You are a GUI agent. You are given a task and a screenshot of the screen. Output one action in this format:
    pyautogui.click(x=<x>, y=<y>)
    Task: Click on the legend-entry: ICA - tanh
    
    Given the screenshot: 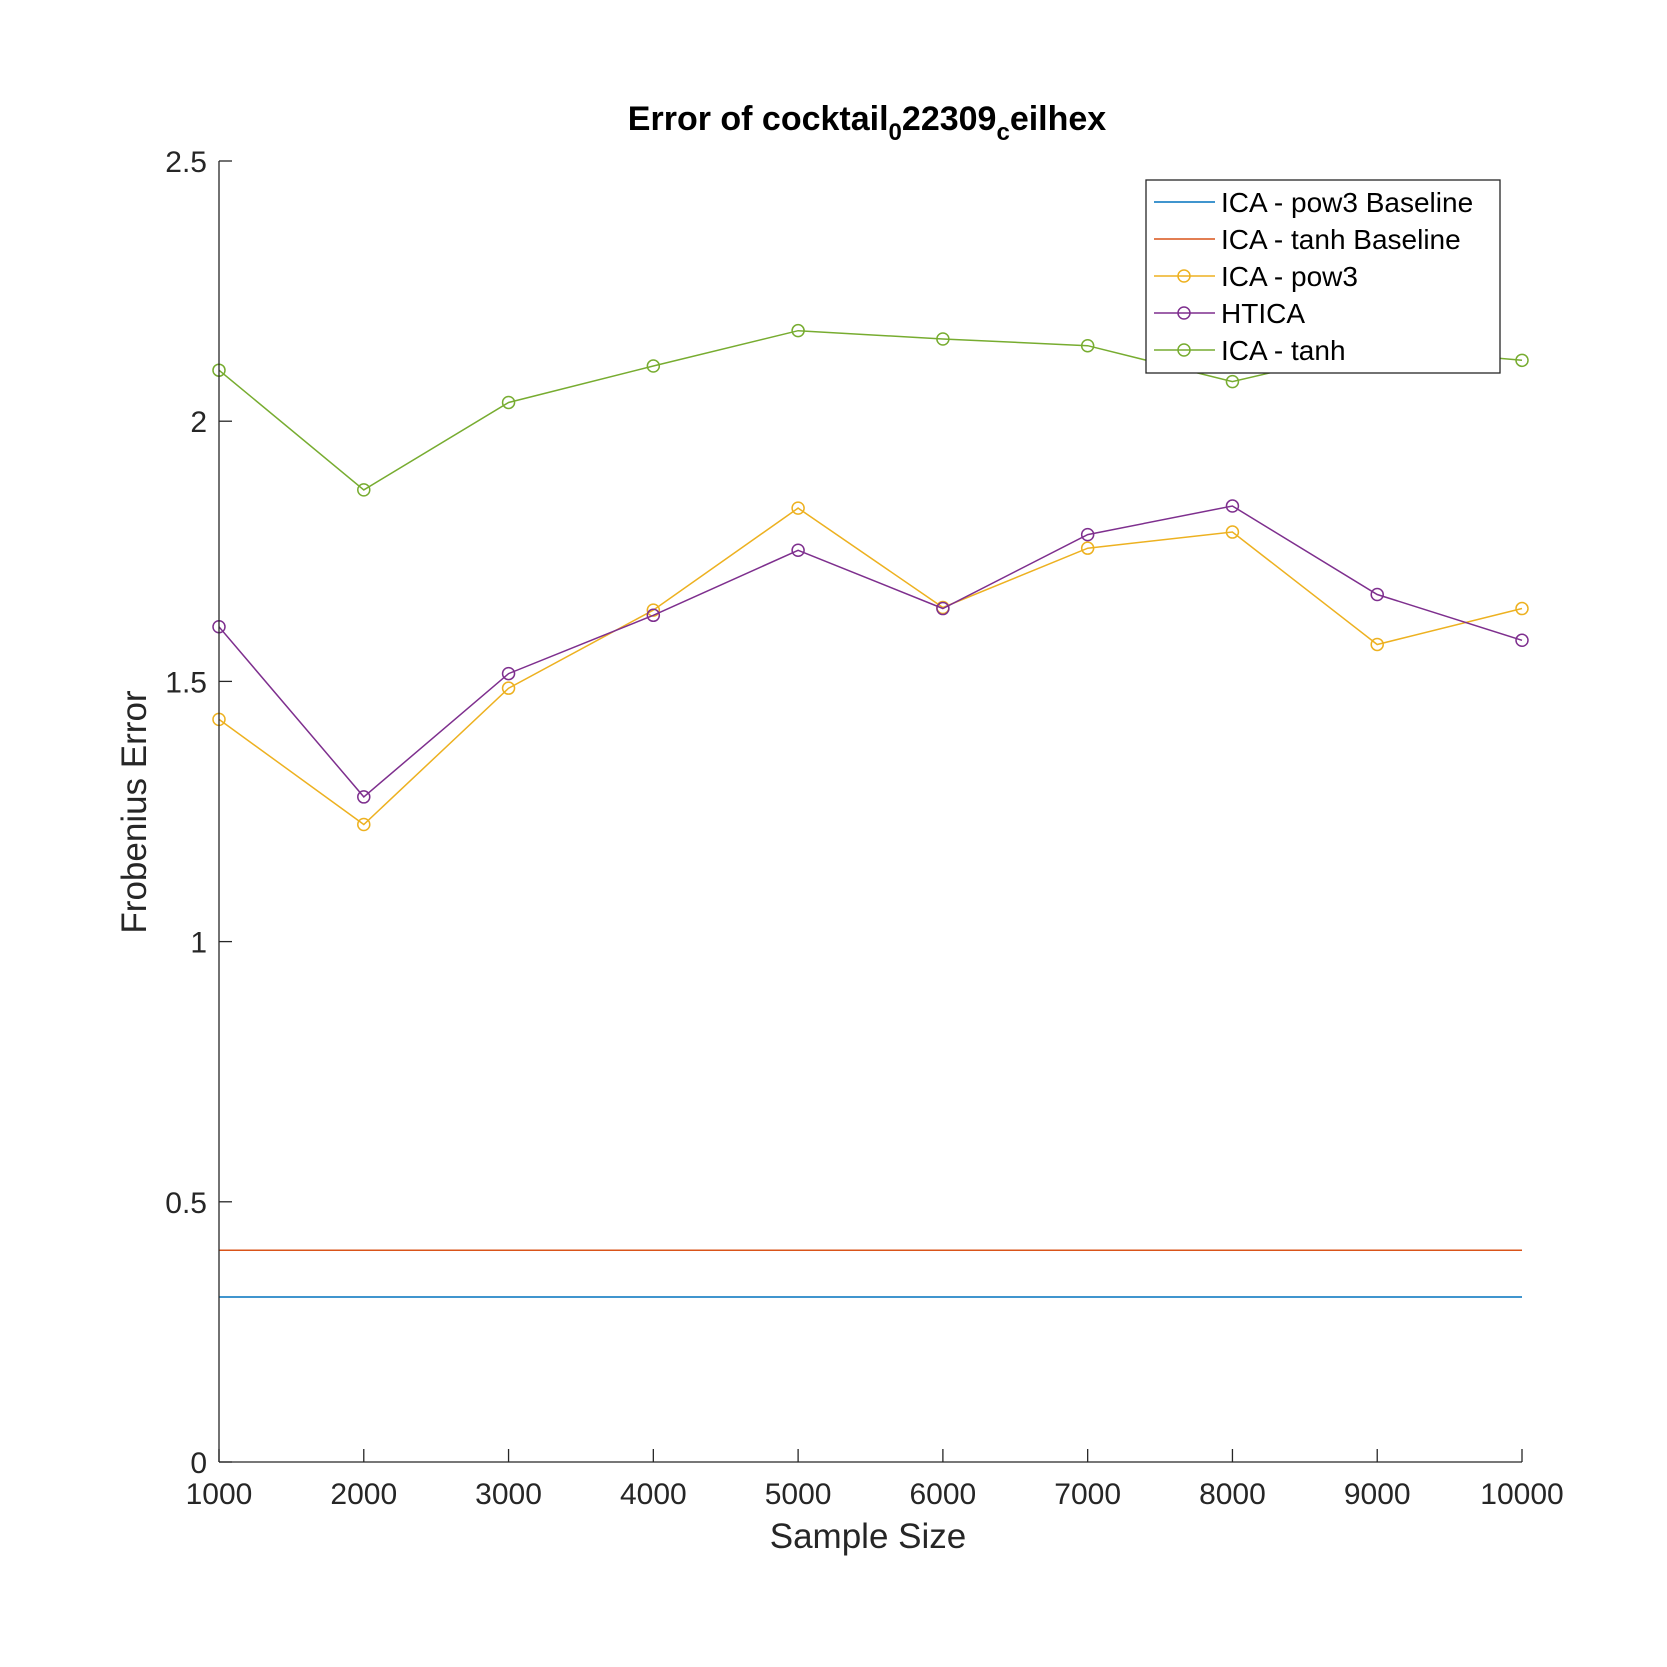 What is the action you would take?
    pyautogui.click(x=1250, y=350)
    